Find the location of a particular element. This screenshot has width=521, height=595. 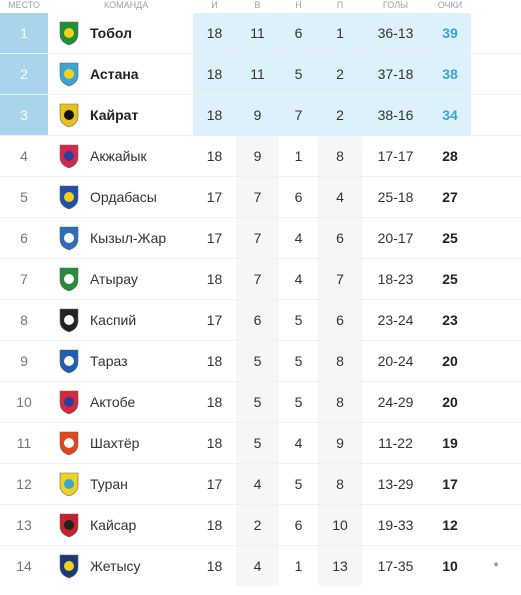

goals-cell: 25-18 is located at coordinates (395, 197).